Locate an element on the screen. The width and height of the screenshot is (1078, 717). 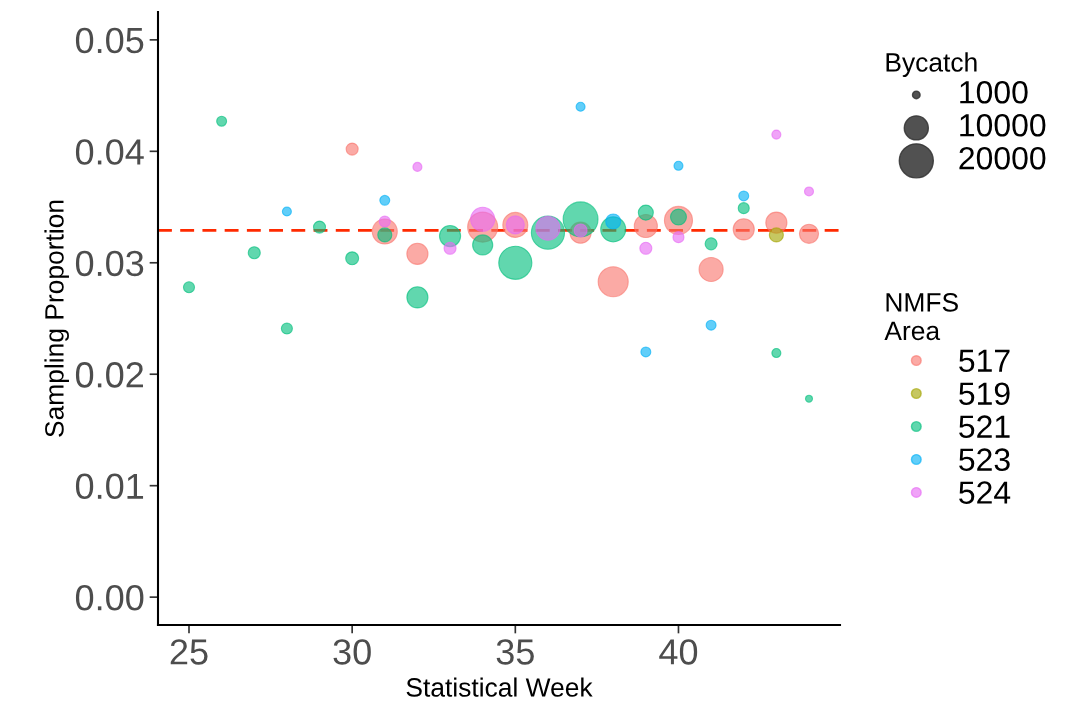
y-tick-label: 0.00 is located at coordinates (109, 598).